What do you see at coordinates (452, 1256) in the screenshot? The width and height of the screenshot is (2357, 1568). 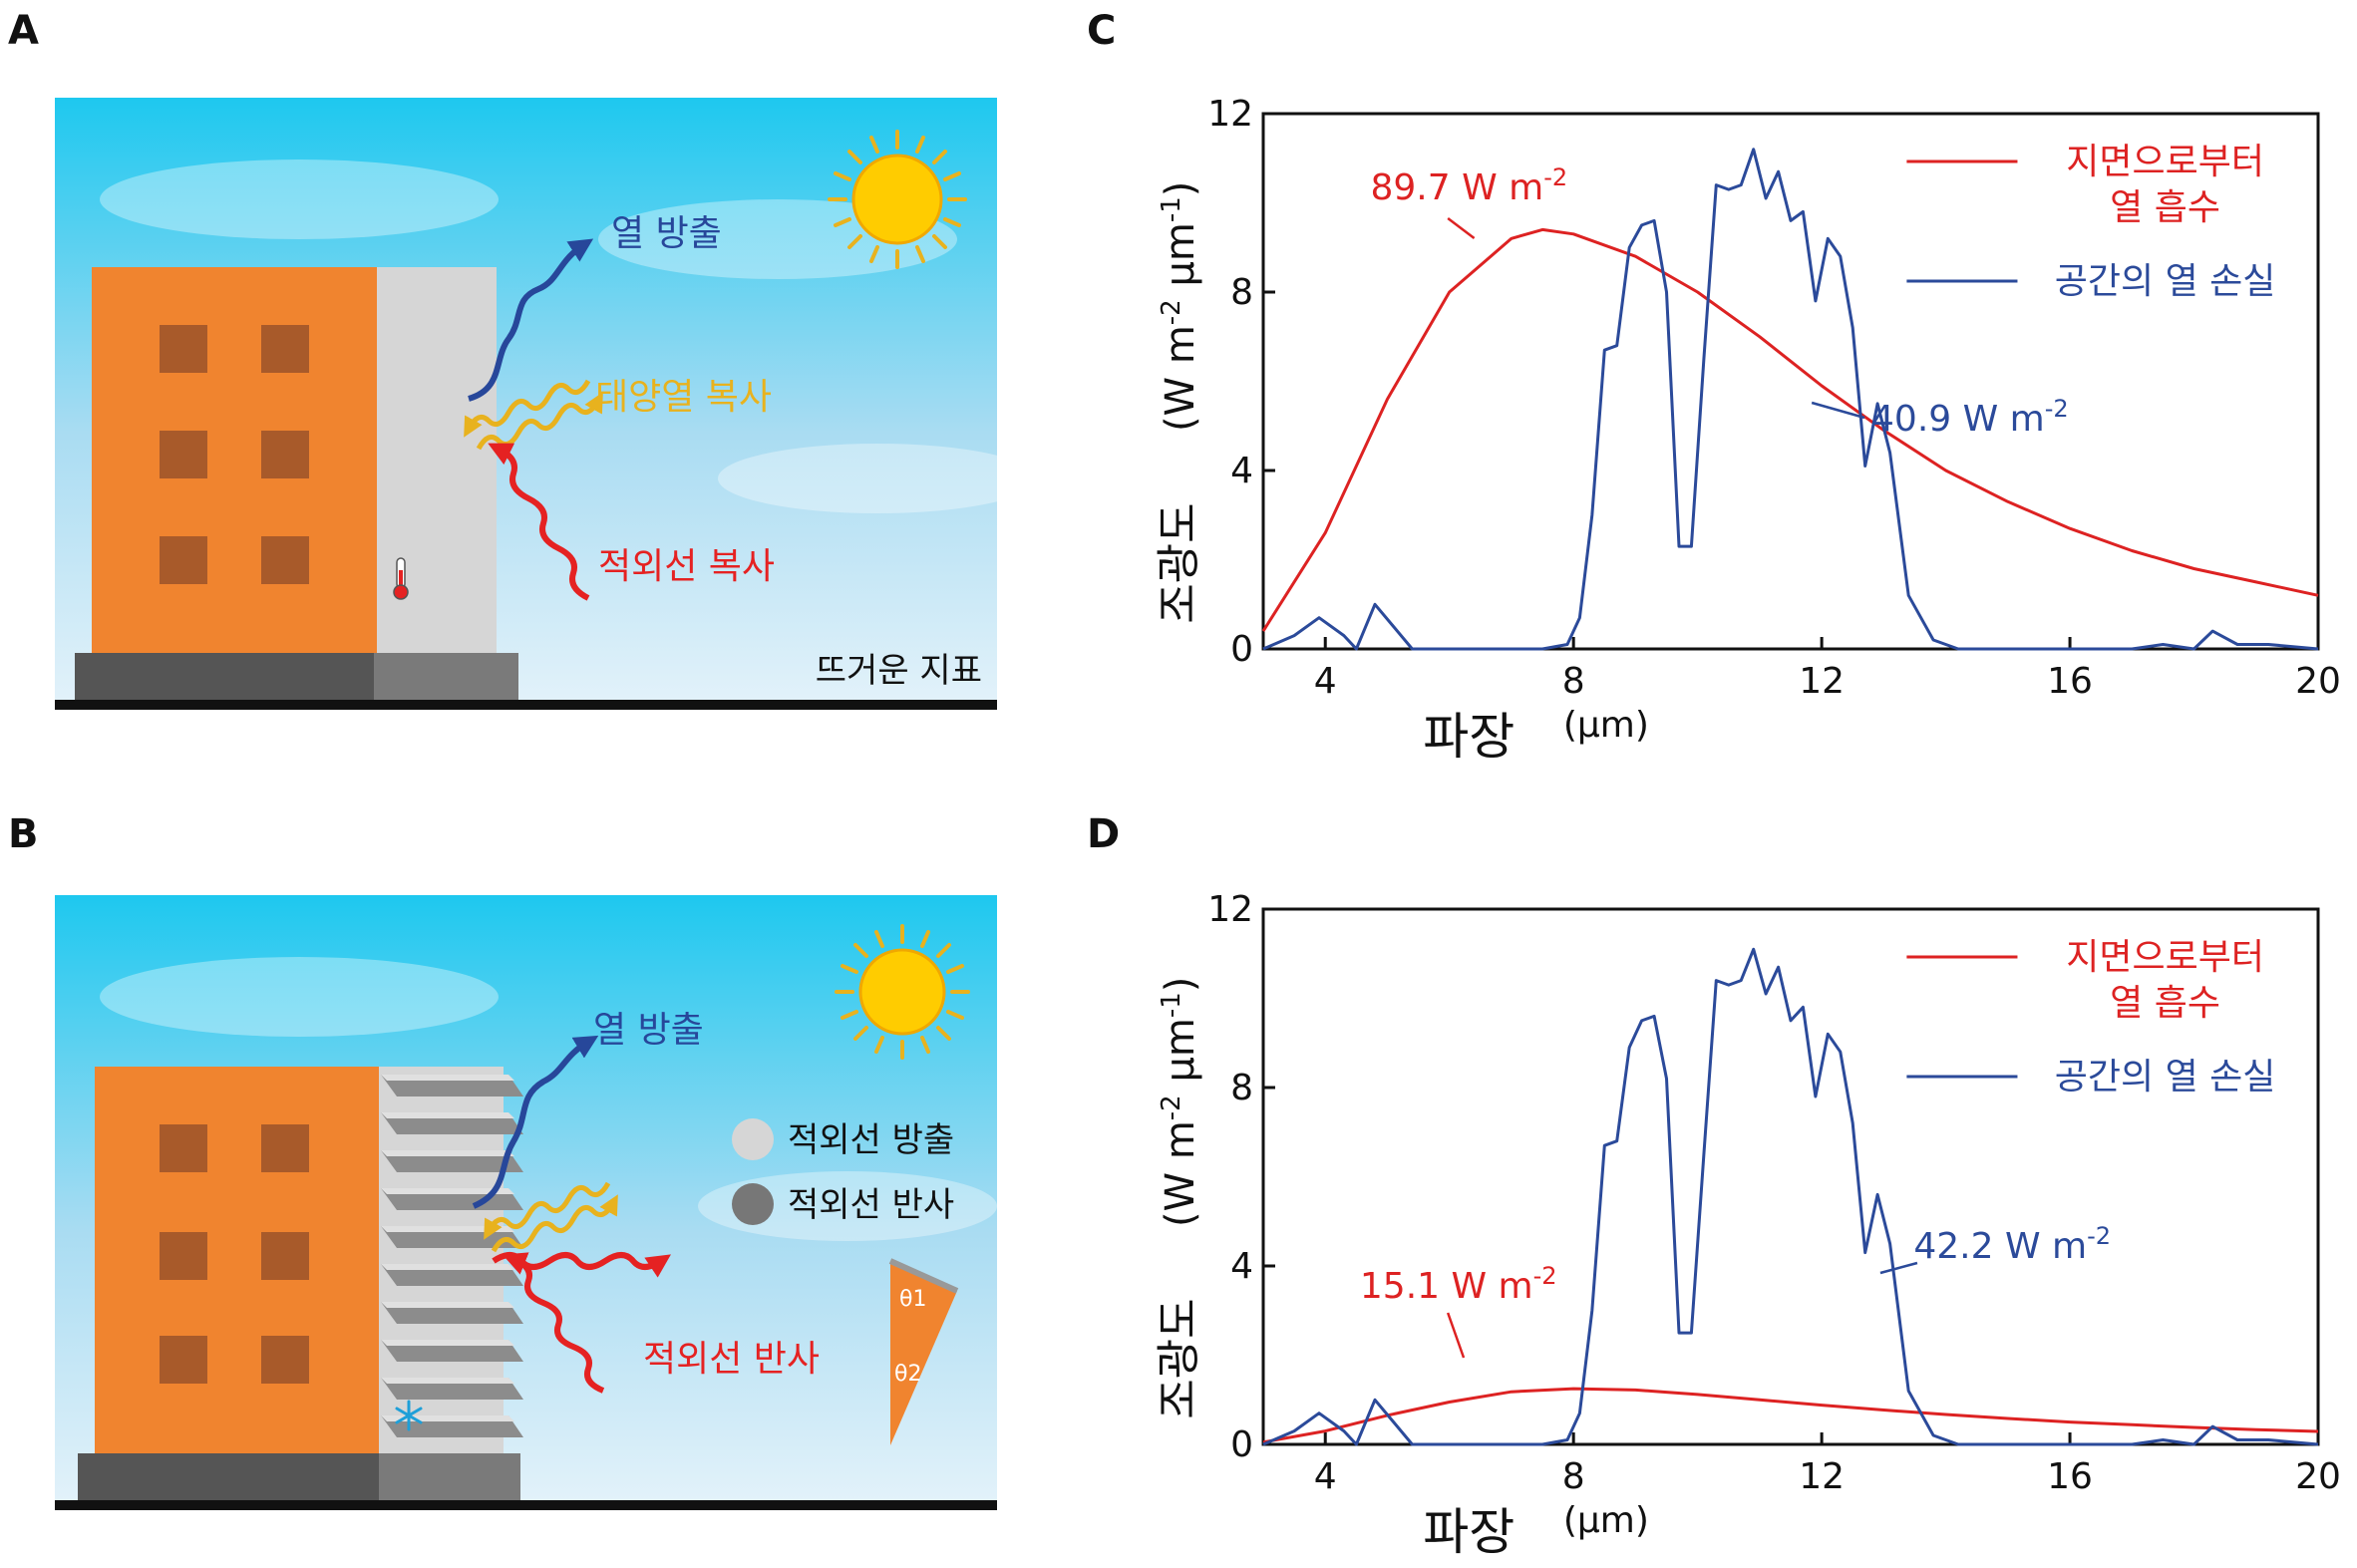 I see `louver-stack` at bounding box center [452, 1256].